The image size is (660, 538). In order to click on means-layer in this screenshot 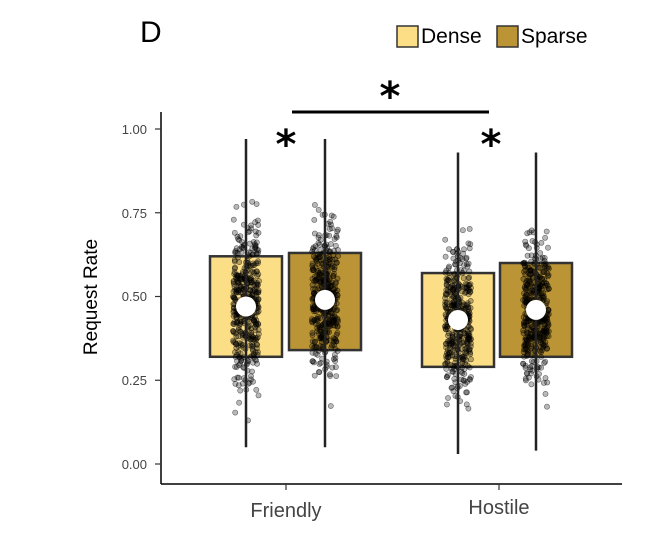, I will do `click(391, 309)`.